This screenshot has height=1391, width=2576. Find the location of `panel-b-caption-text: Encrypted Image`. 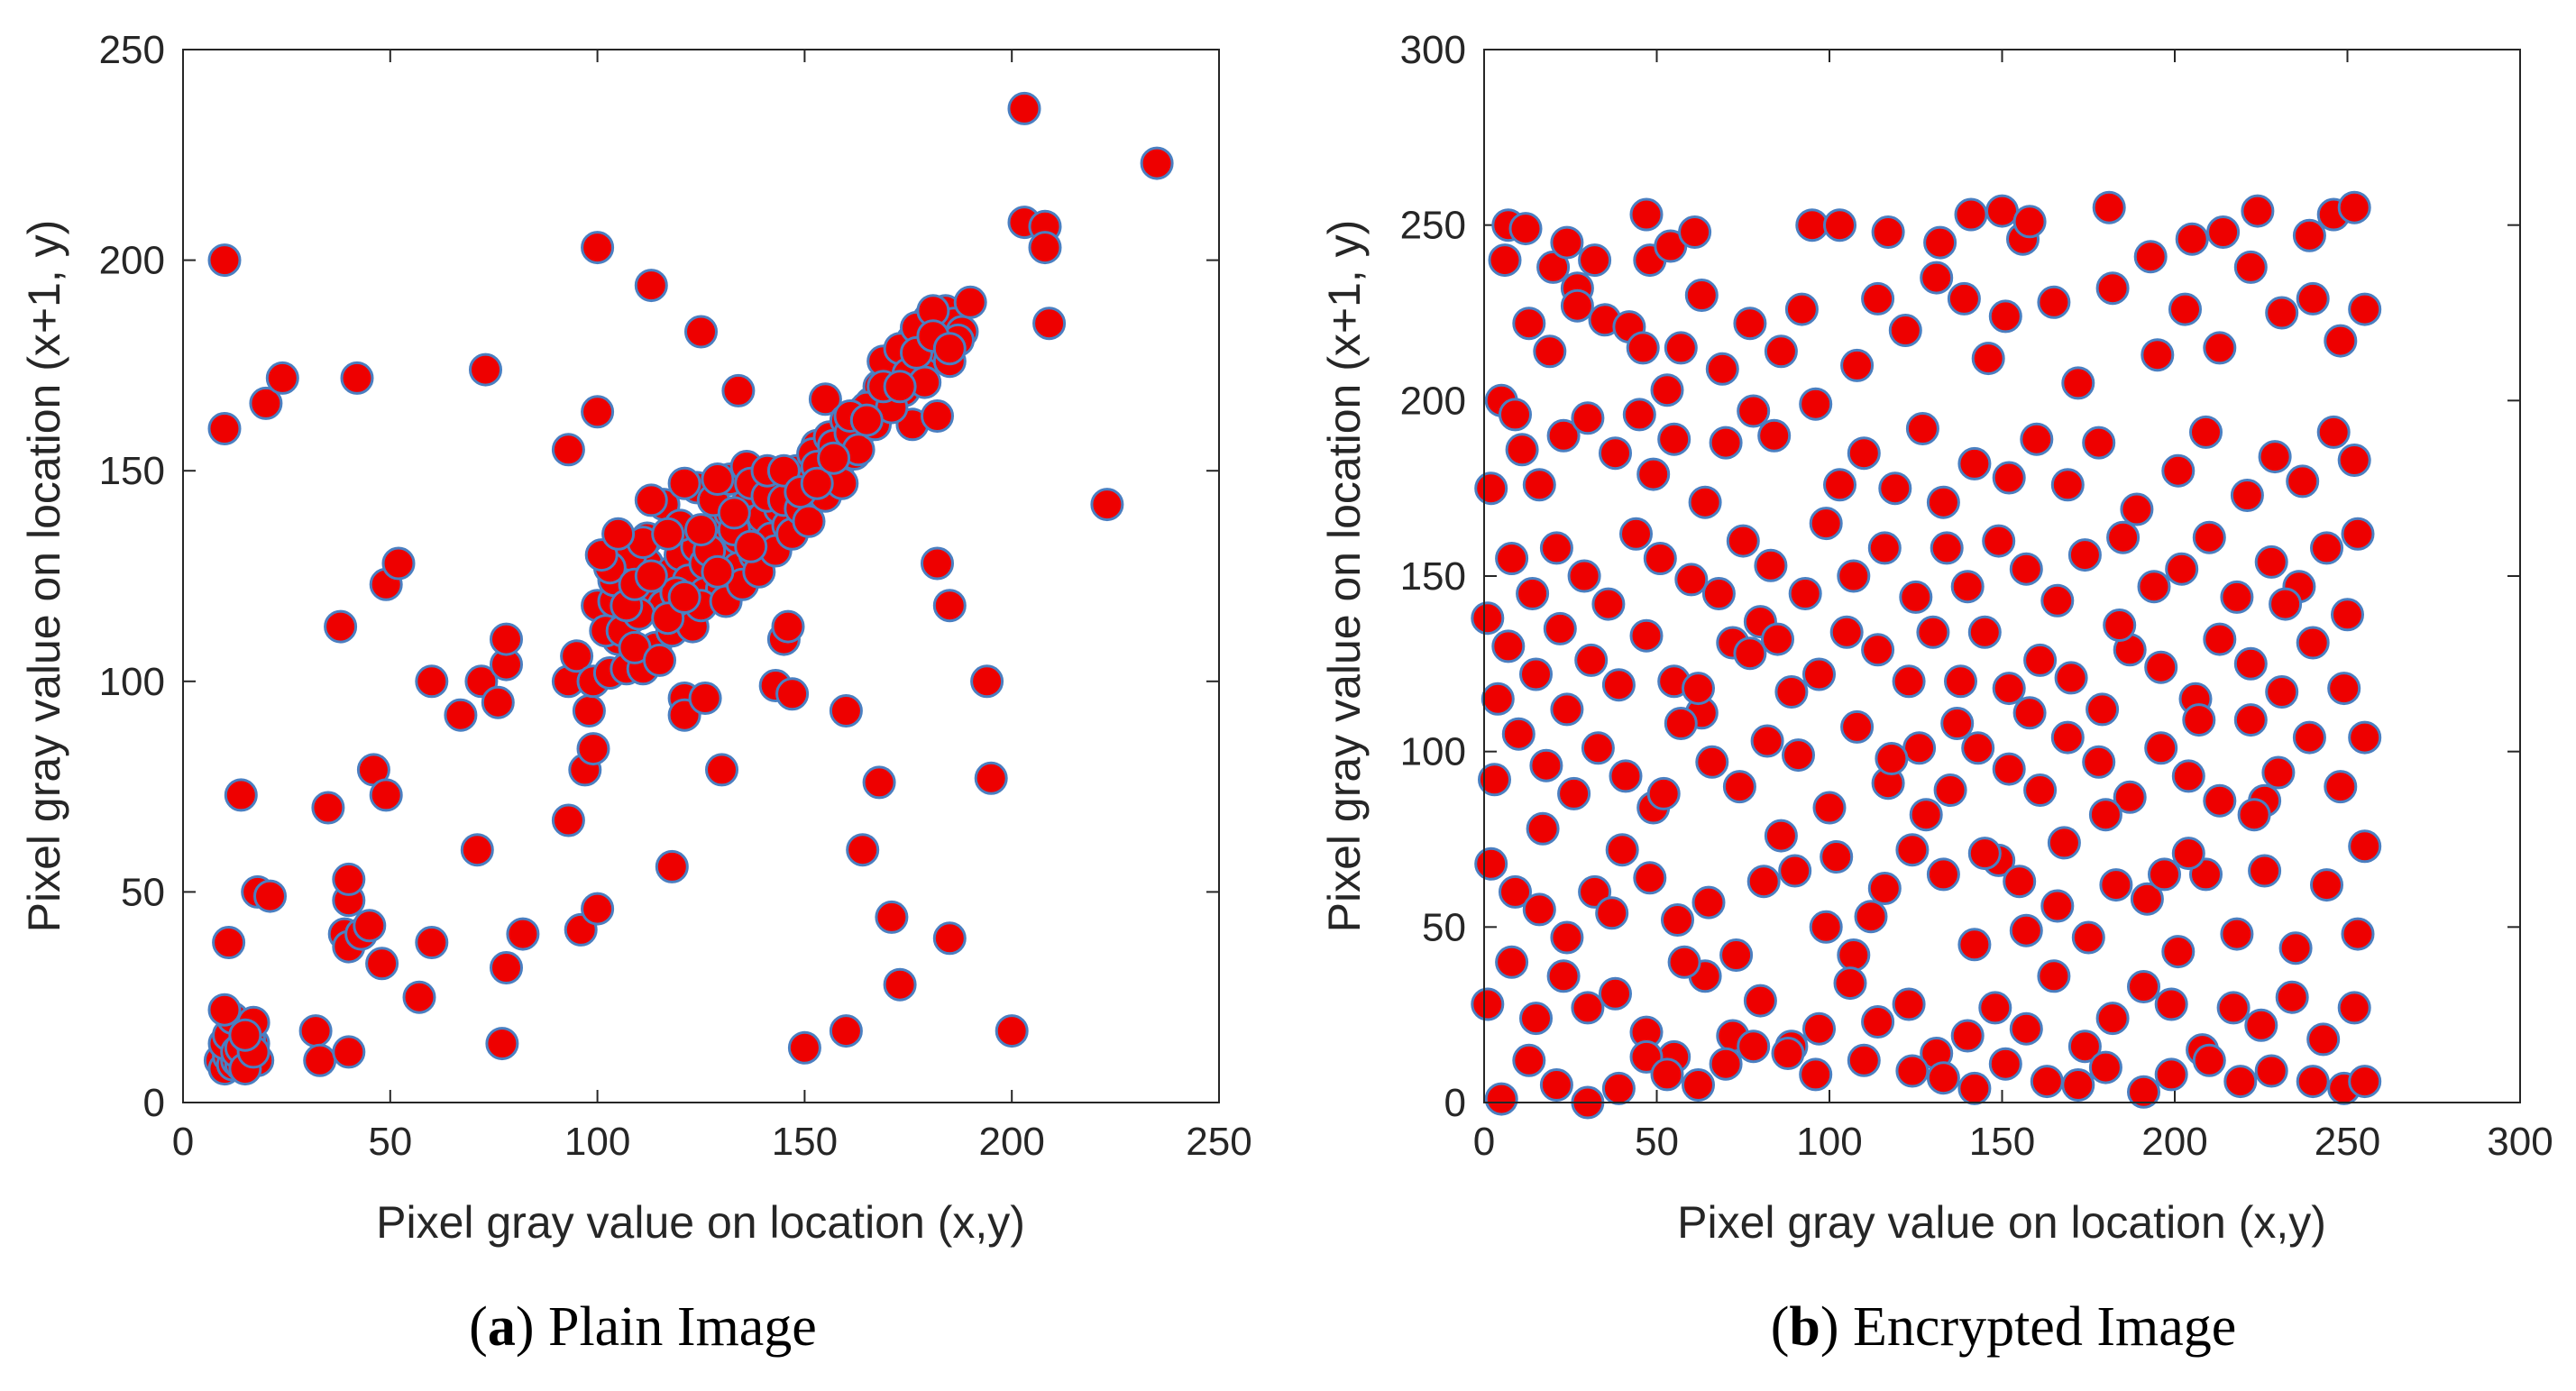

panel-b-caption-text: Encrypted Image is located at coordinates (2044, 1327).